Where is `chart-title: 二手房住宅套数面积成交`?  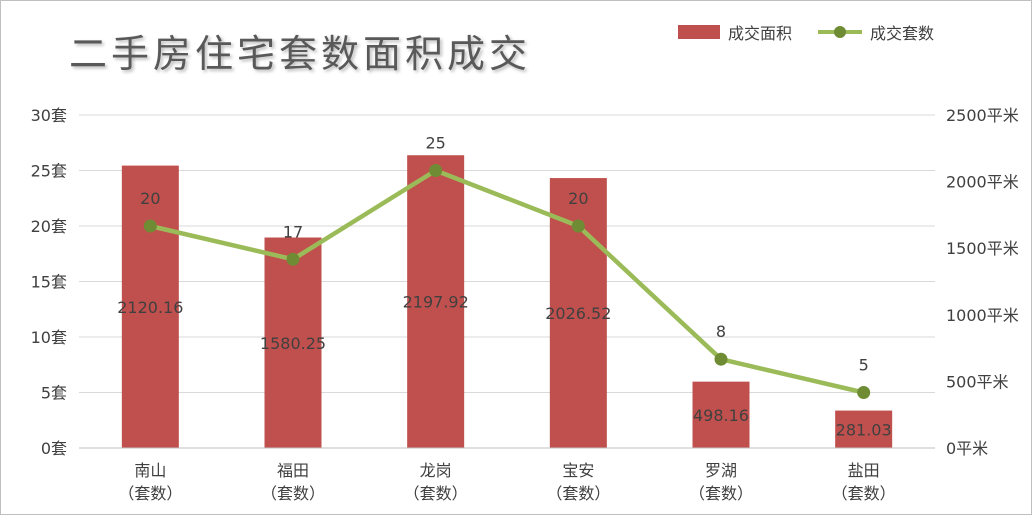 chart-title: 二手房住宅套数面积成交 is located at coordinates (300, 54).